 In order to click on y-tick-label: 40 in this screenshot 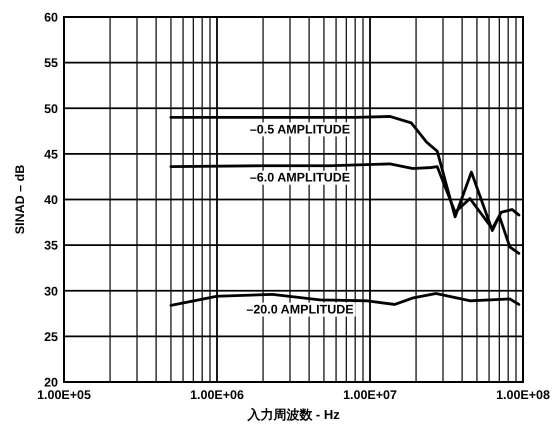, I will do `click(51, 200)`.